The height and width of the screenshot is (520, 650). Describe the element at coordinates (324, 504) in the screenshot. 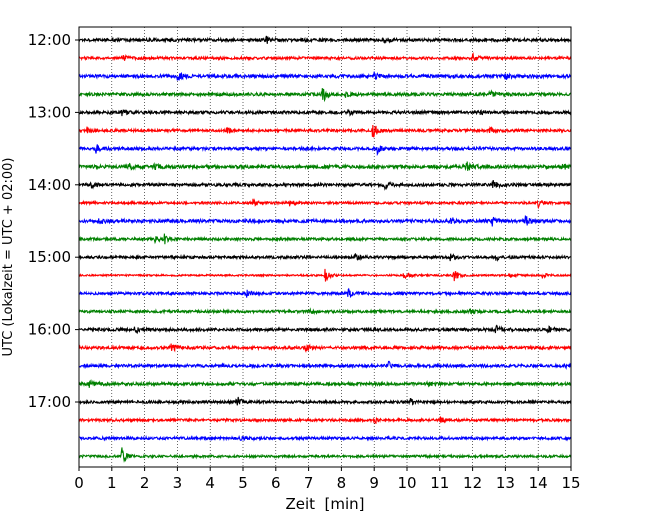

I see `x-axis-label: Zeit [min]` at that location.